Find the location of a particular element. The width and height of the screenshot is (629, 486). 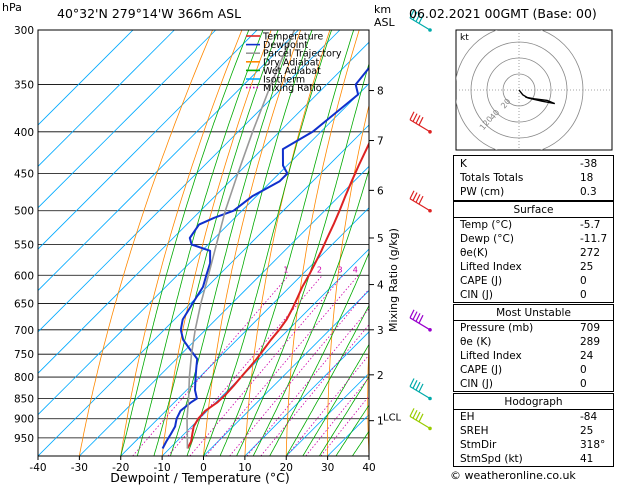

x-tick-label: -40 is located at coordinates (37, 468).